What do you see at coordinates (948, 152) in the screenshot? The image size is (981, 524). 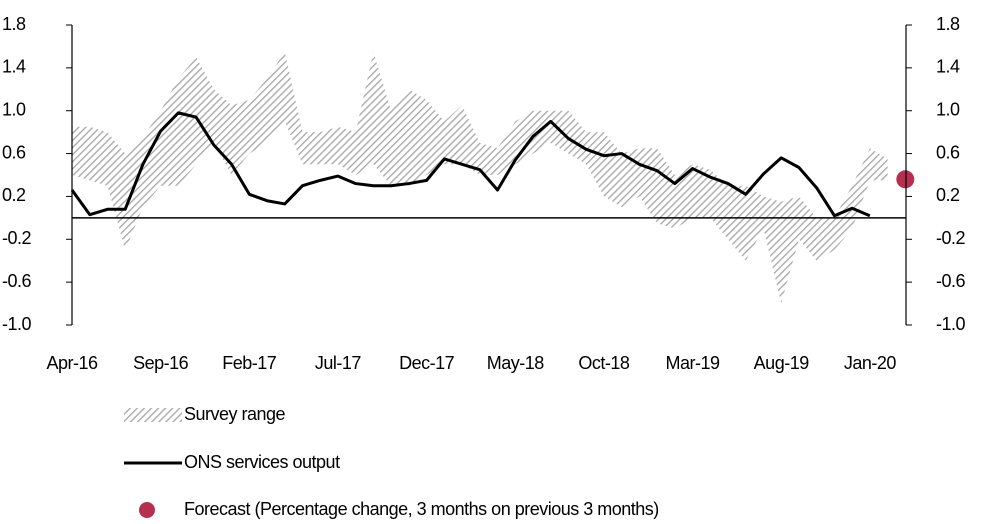 I see `y2-tick-label: 0.6` at bounding box center [948, 152].